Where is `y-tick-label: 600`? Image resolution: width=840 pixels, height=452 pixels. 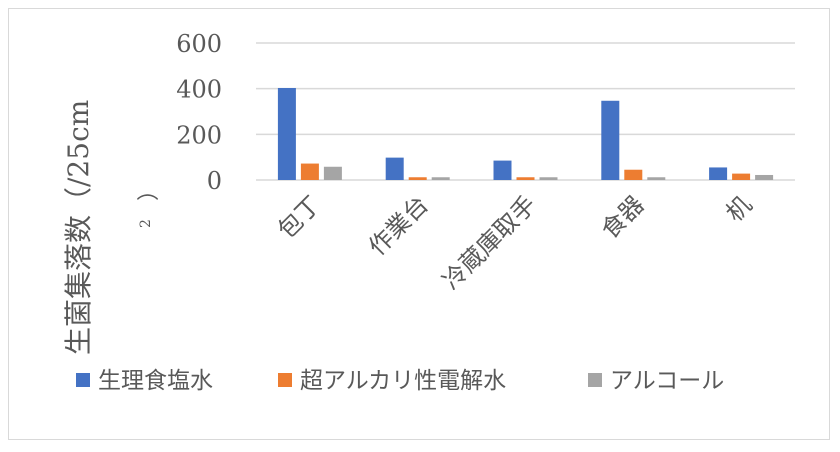
y-tick-label: 600 is located at coordinates (199, 44).